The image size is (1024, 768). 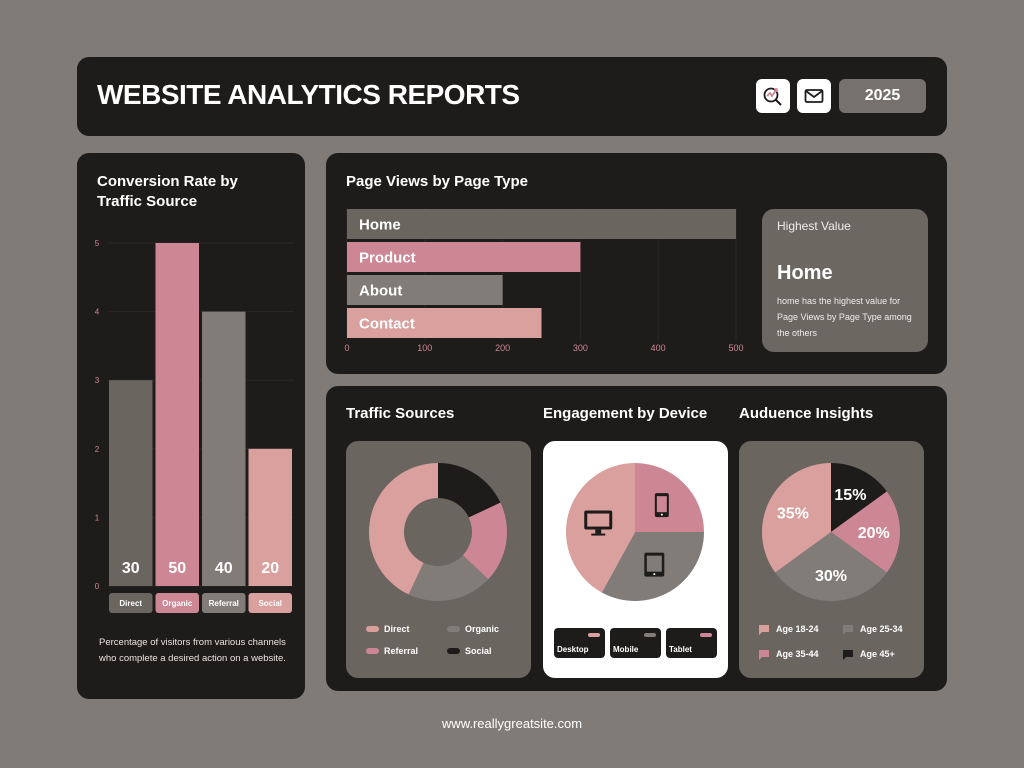 What do you see at coordinates (658, 348) in the screenshot?
I see `x-tick-label: 400` at bounding box center [658, 348].